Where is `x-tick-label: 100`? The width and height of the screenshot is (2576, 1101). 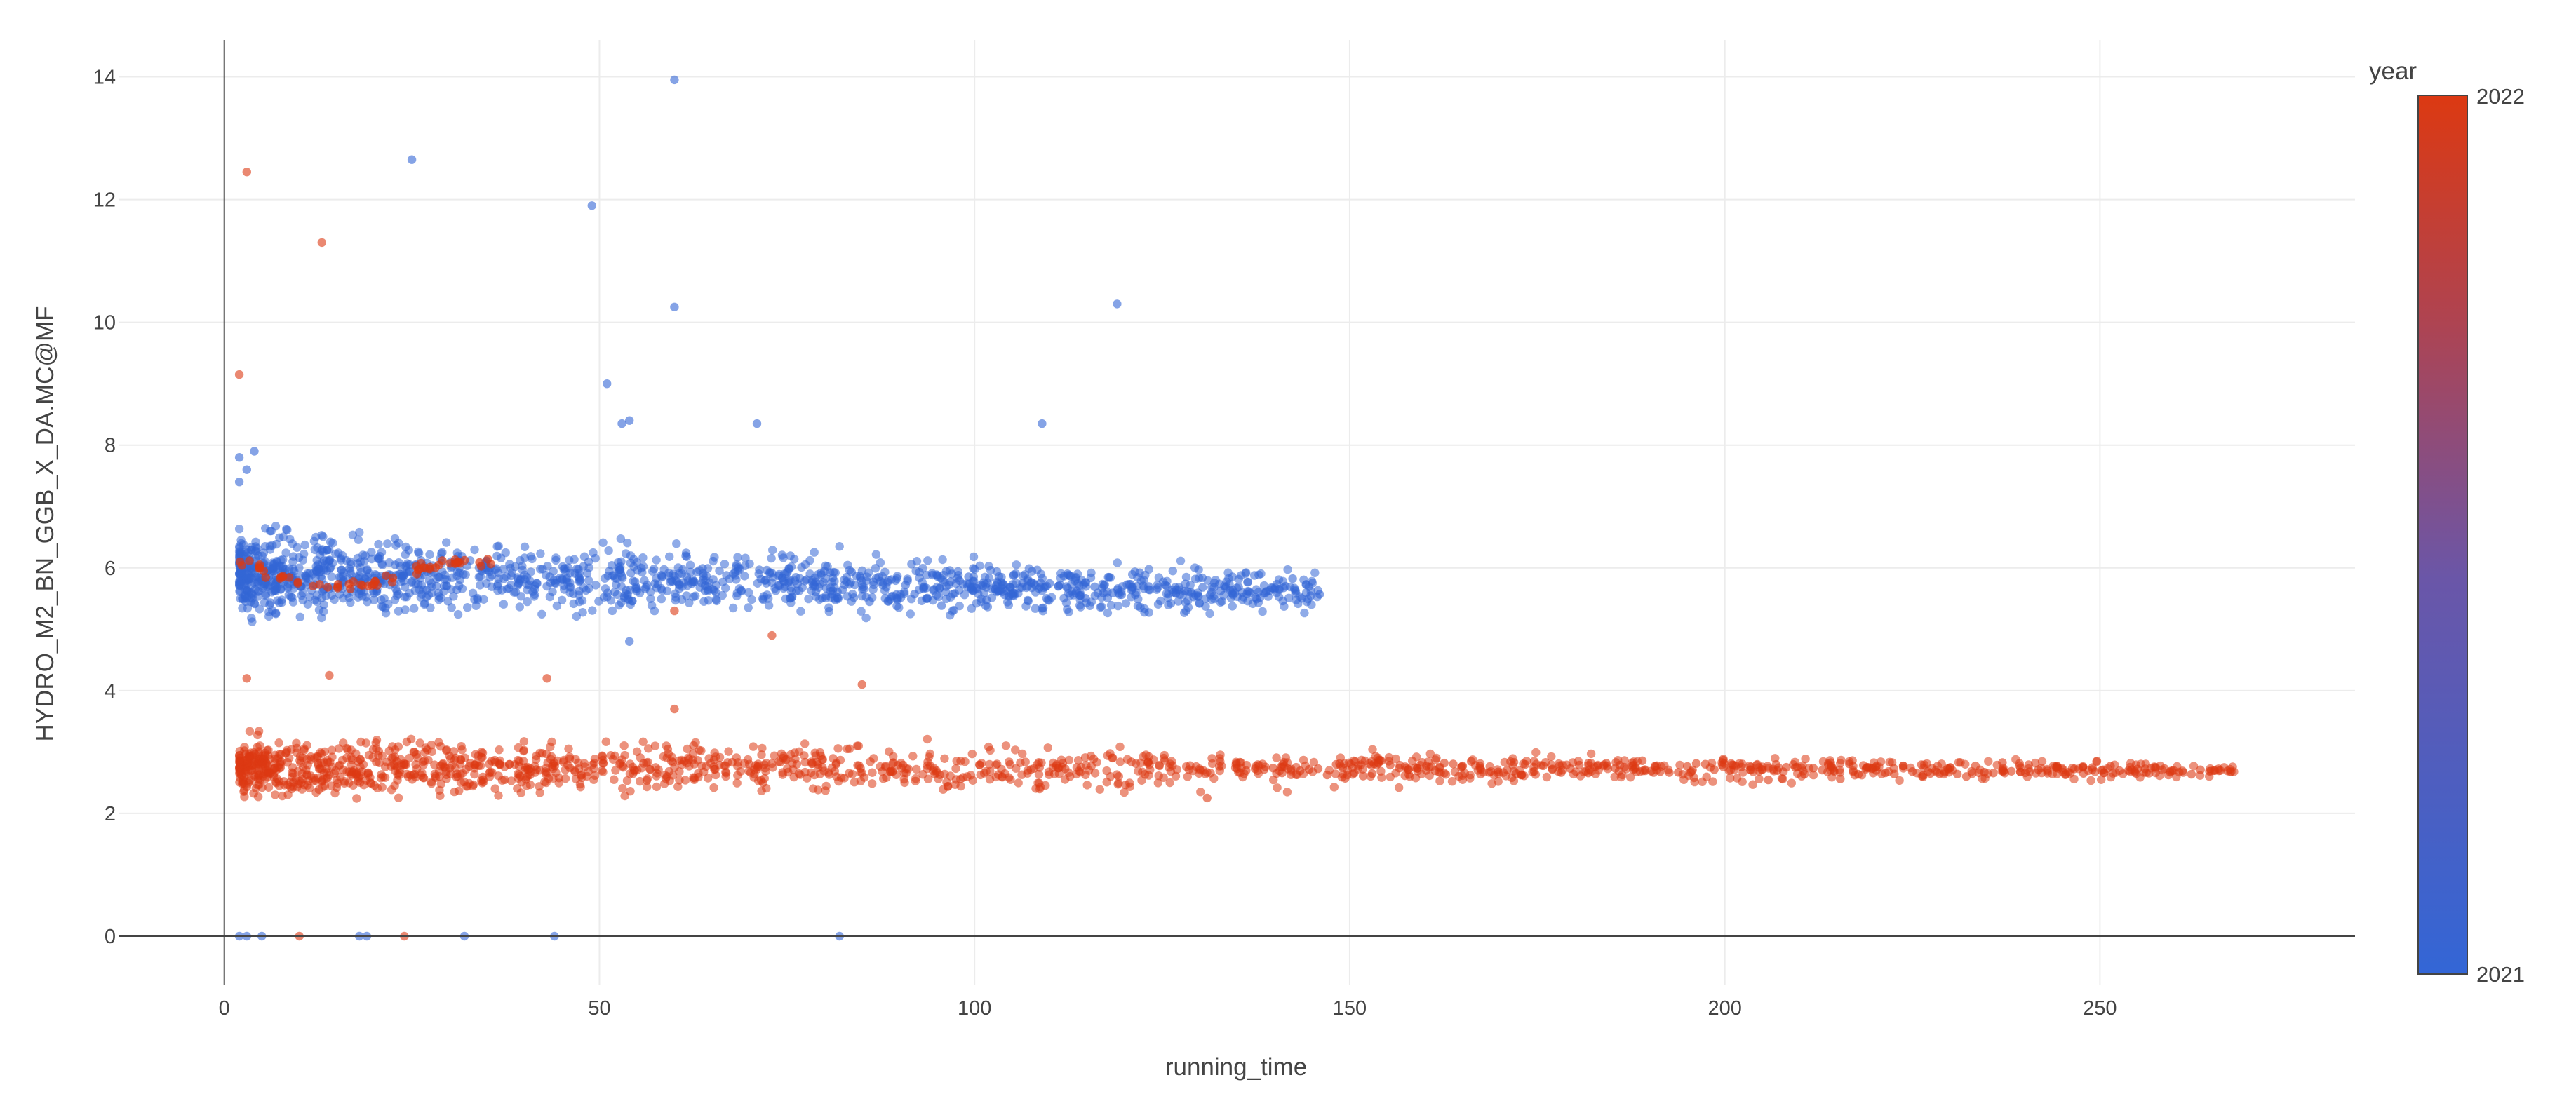 x-tick-label: 100 is located at coordinates (974, 1008).